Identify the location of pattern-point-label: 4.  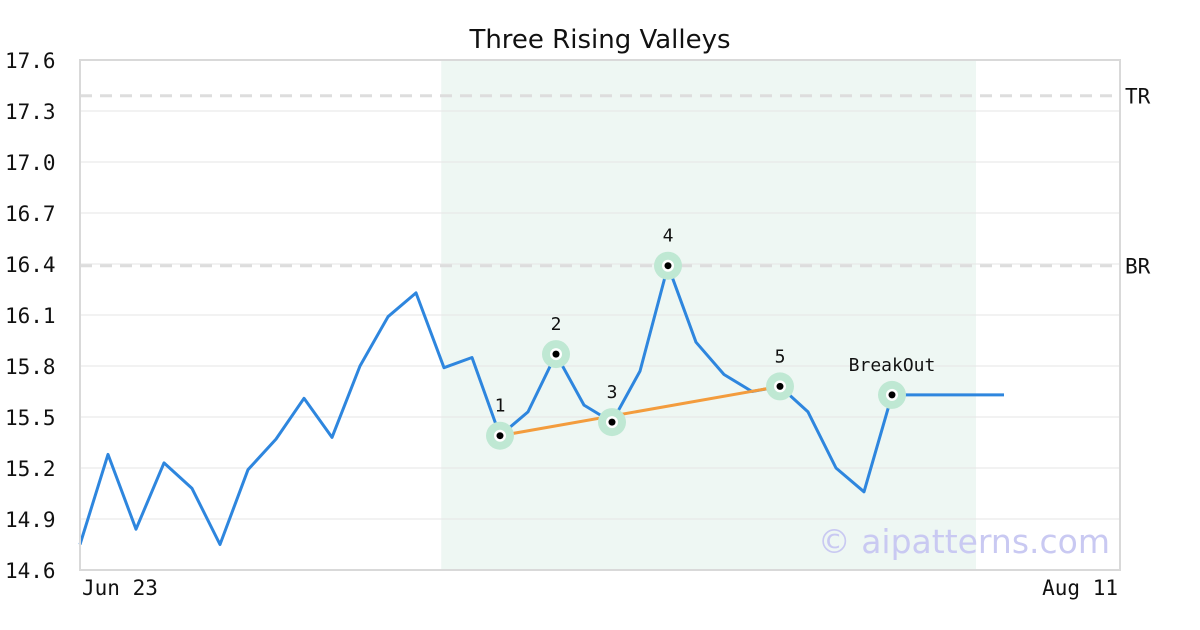
(668, 236).